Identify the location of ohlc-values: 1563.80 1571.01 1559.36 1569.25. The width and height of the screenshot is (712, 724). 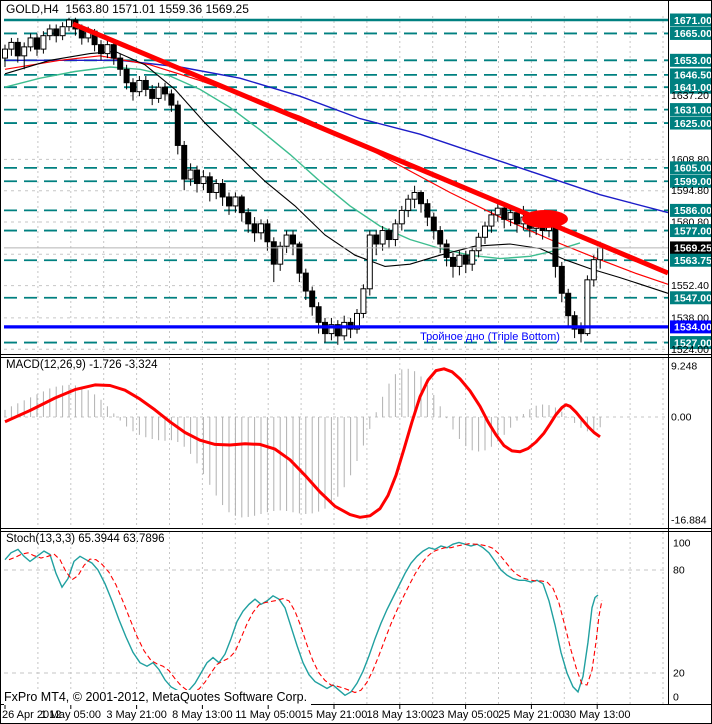
(157, 9).